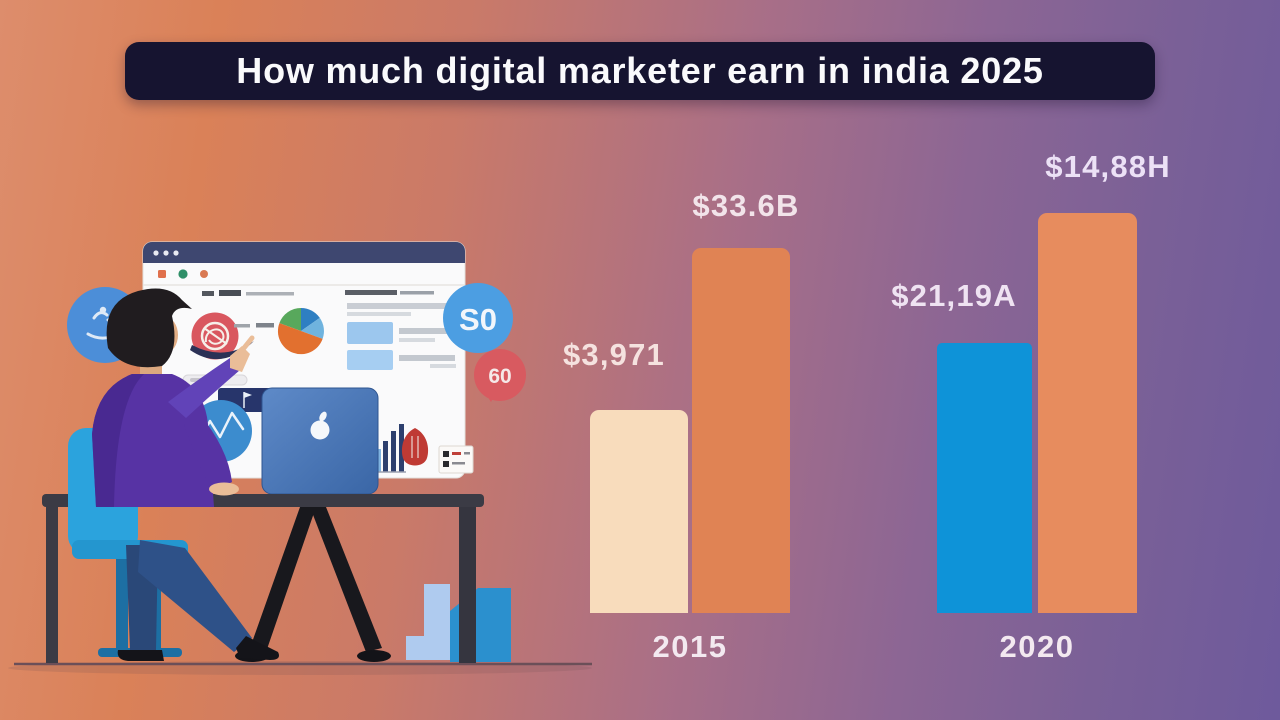  What do you see at coordinates (984, 478) in the screenshot?
I see `bar-2020-left` at bounding box center [984, 478].